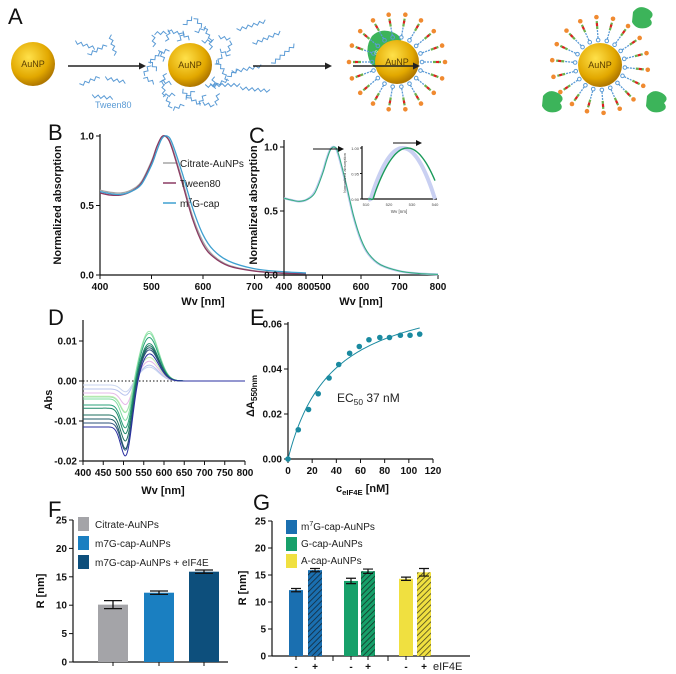  Describe the element at coordinates (397, 62) in the screenshot. I see `gold-nanoparticle-icon` at that location.